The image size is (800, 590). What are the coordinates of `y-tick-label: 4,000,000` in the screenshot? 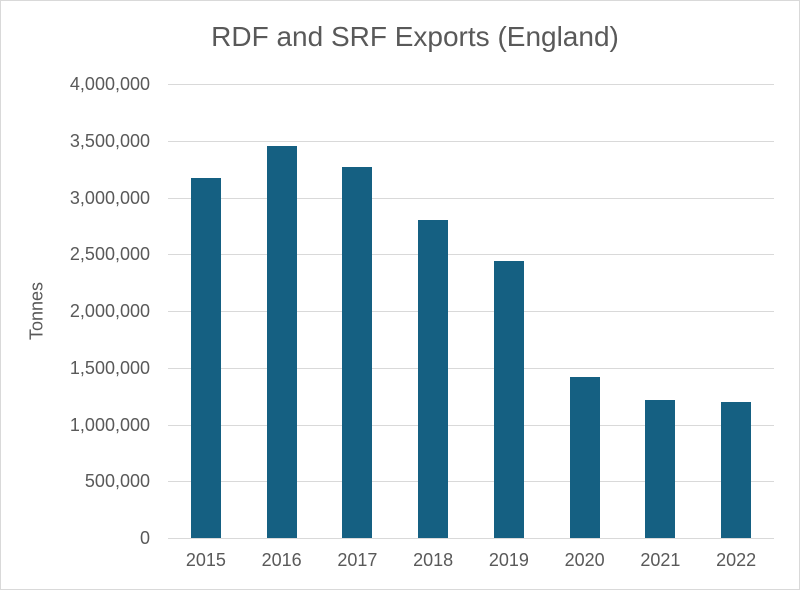 It's located at (109, 84).